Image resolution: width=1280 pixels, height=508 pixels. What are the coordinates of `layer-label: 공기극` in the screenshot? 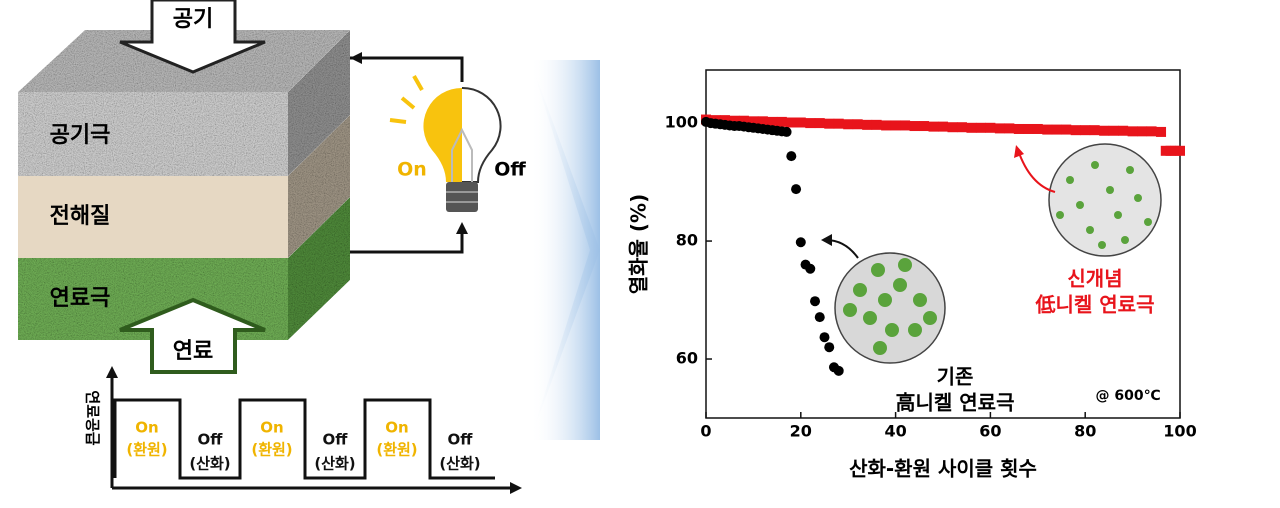 It's located at (80, 135).